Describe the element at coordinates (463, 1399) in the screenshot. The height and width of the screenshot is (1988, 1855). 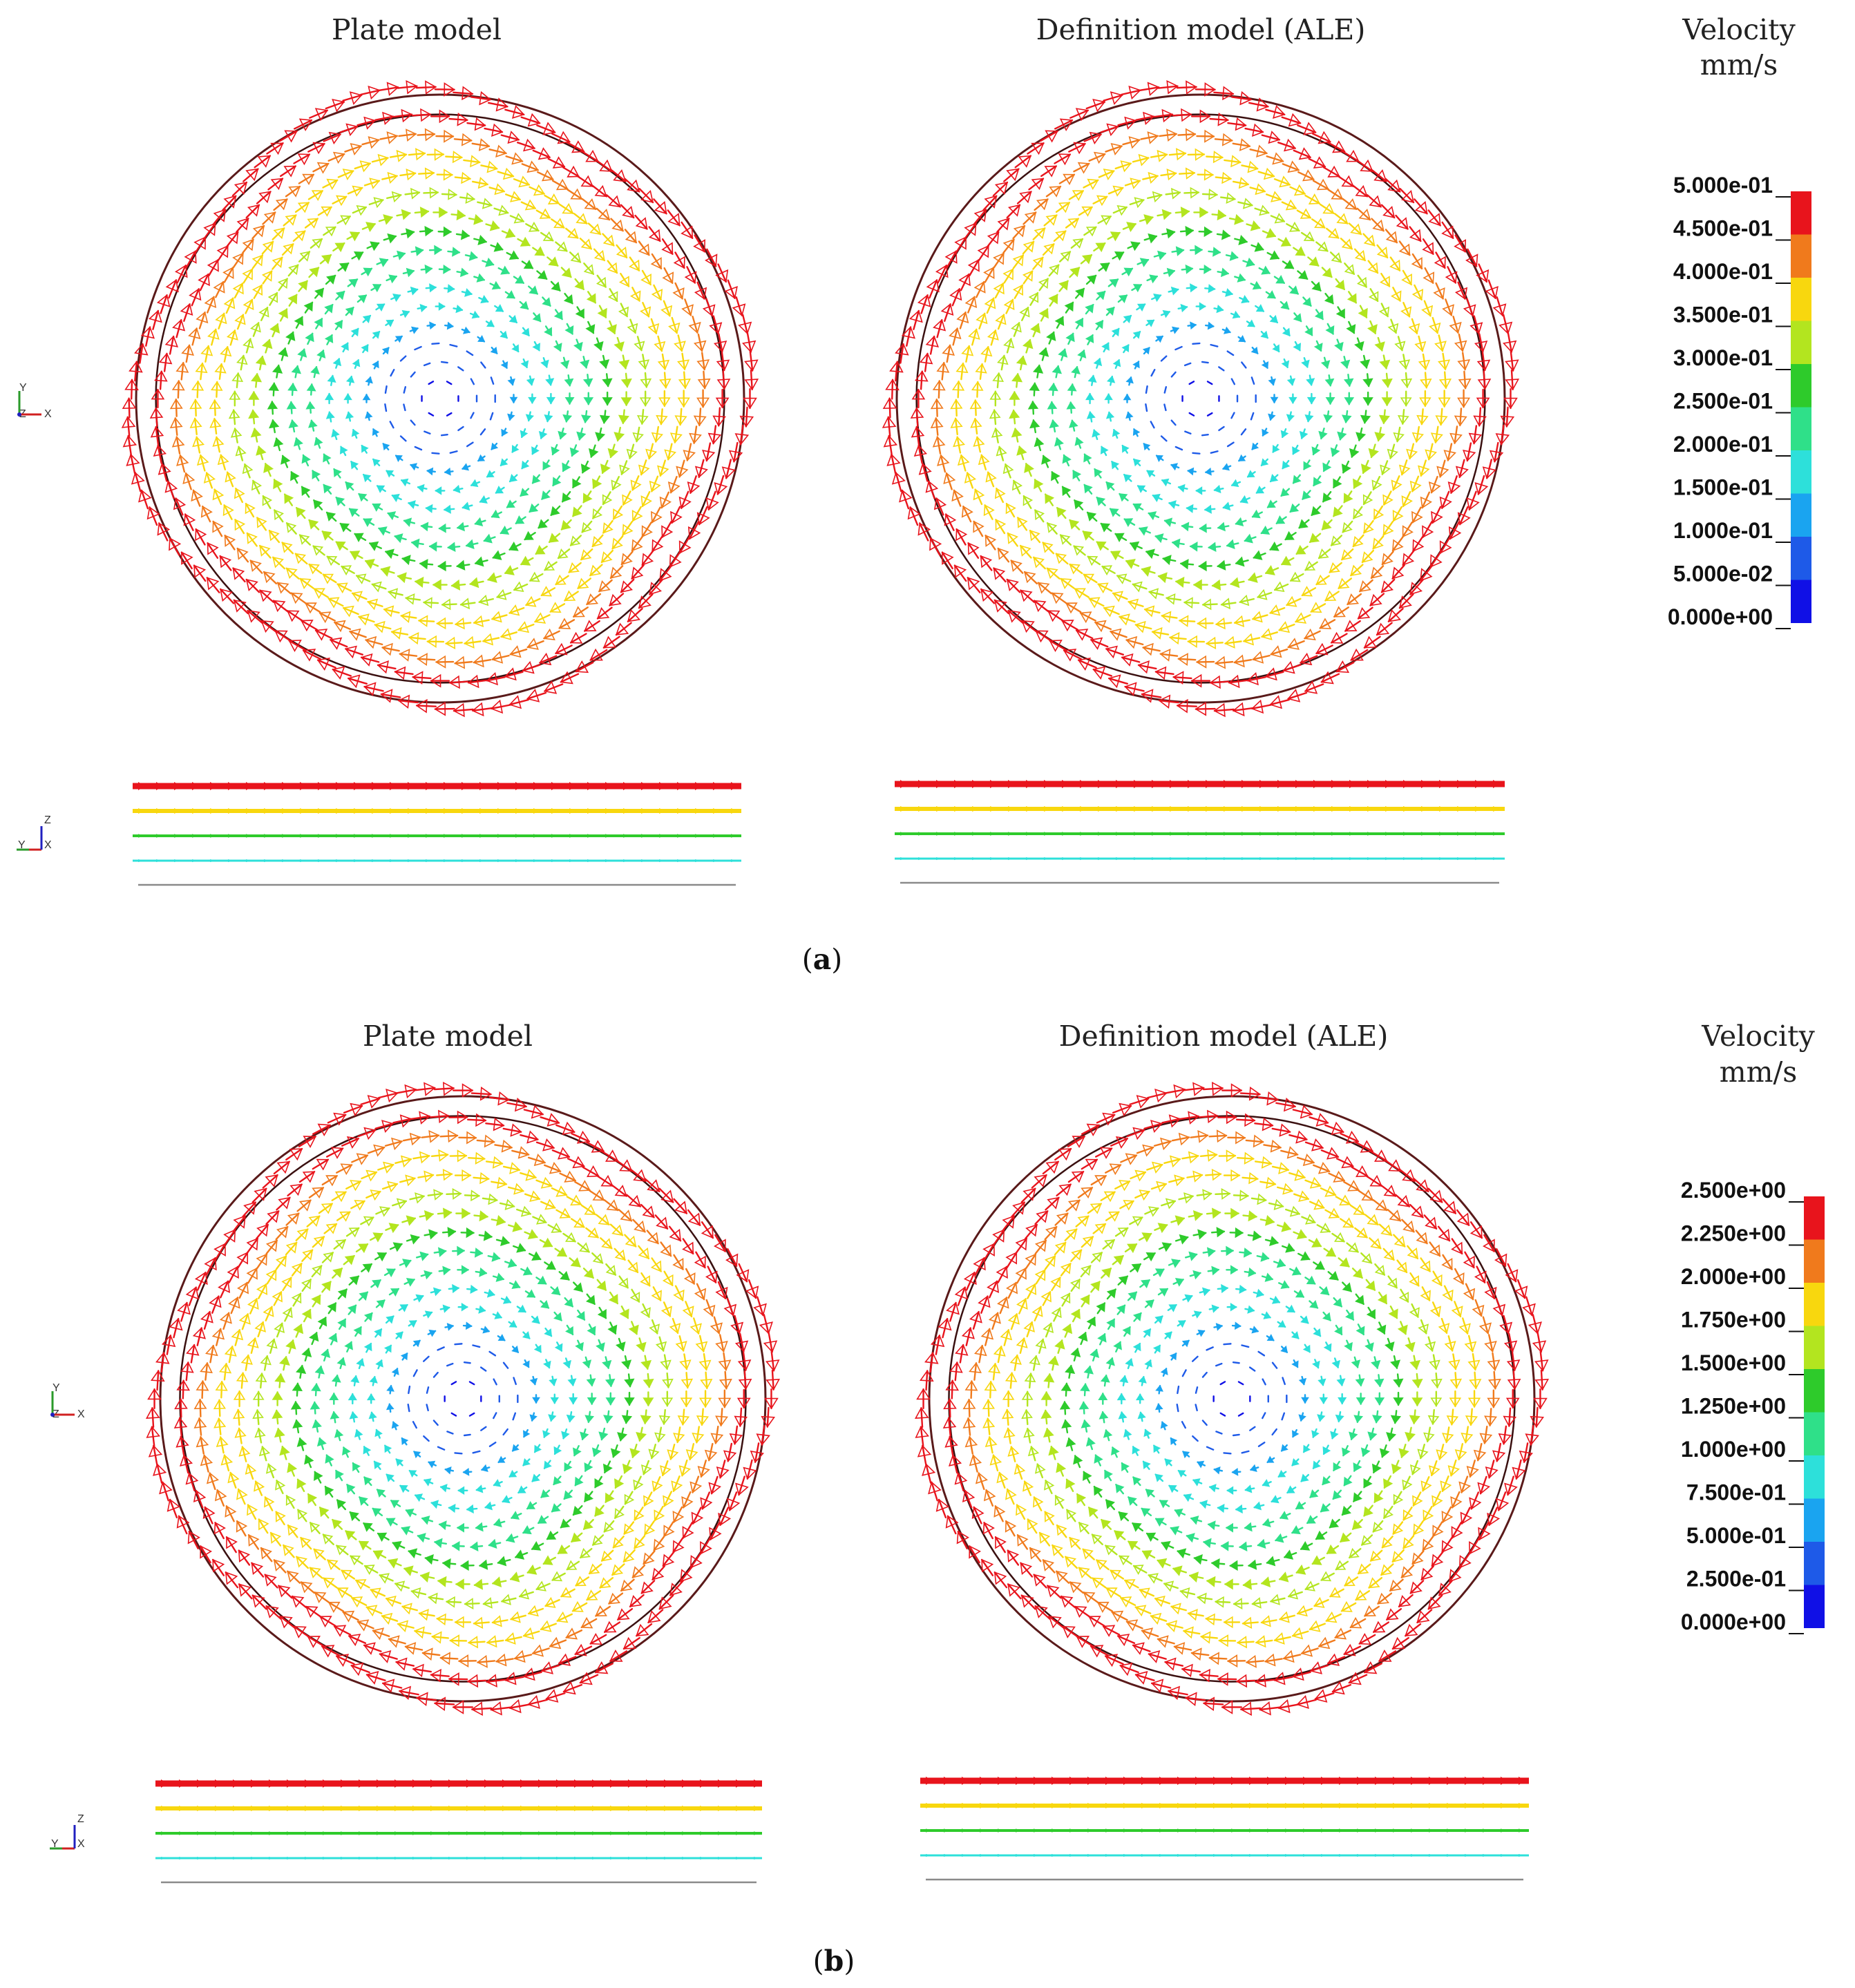
I see `container-wall` at that location.